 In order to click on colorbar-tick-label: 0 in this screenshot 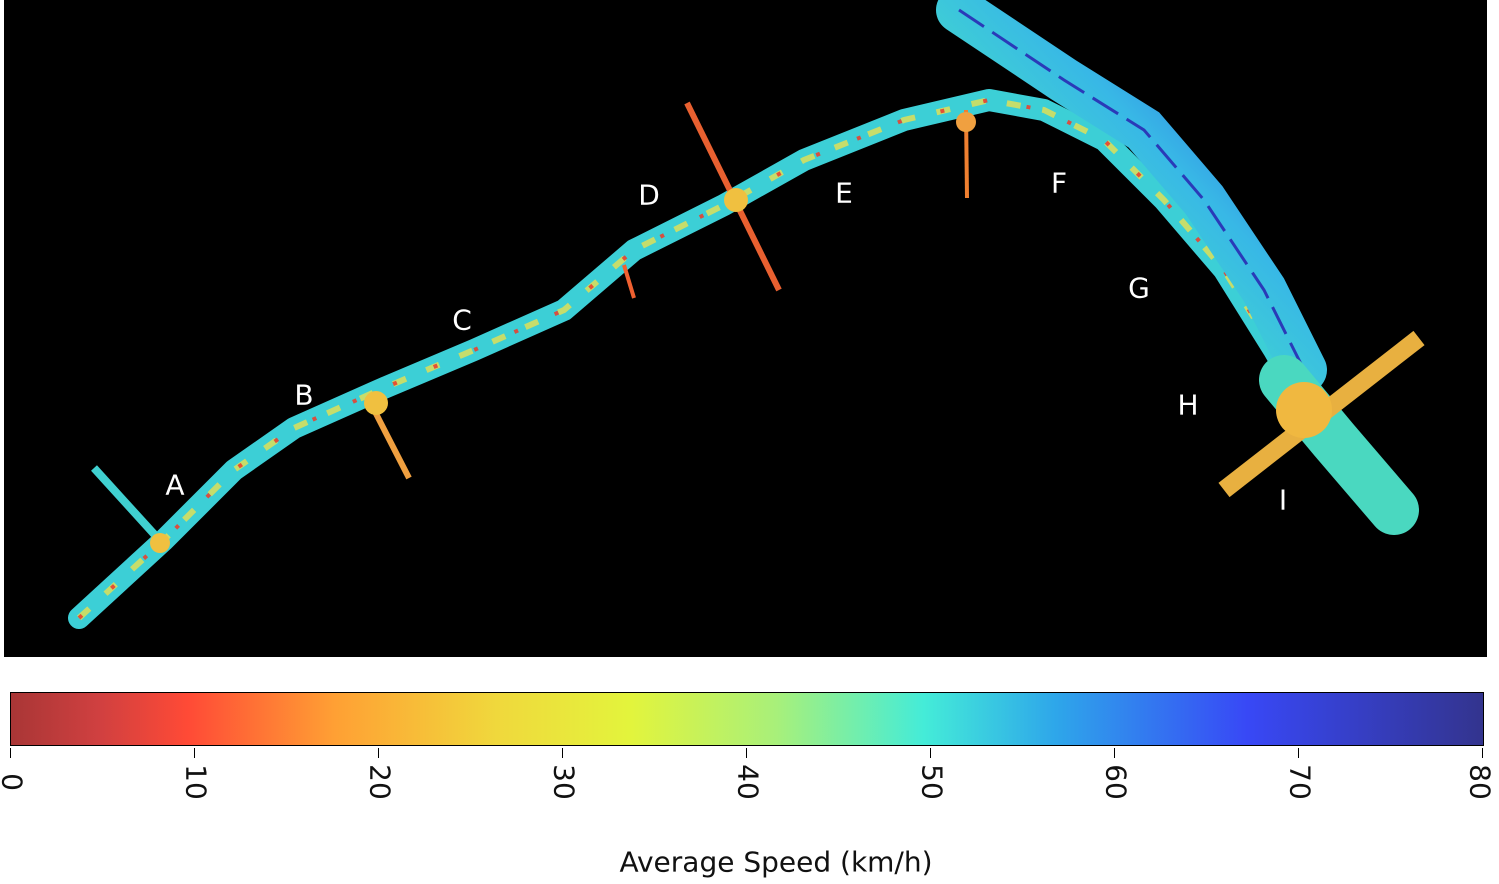, I will do `click(14, 782)`.